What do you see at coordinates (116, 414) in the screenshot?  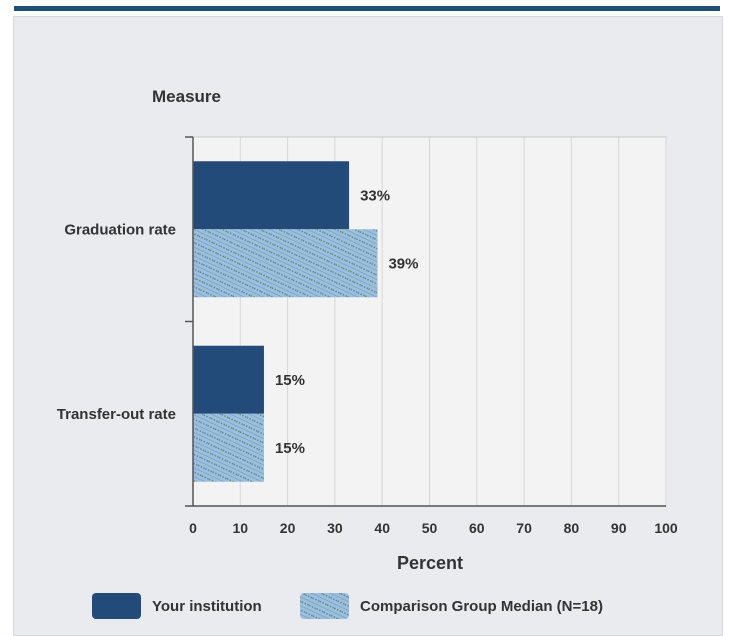 I see `category-label-transfer-out-rate: Transfer-out rate` at bounding box center [116, 414].